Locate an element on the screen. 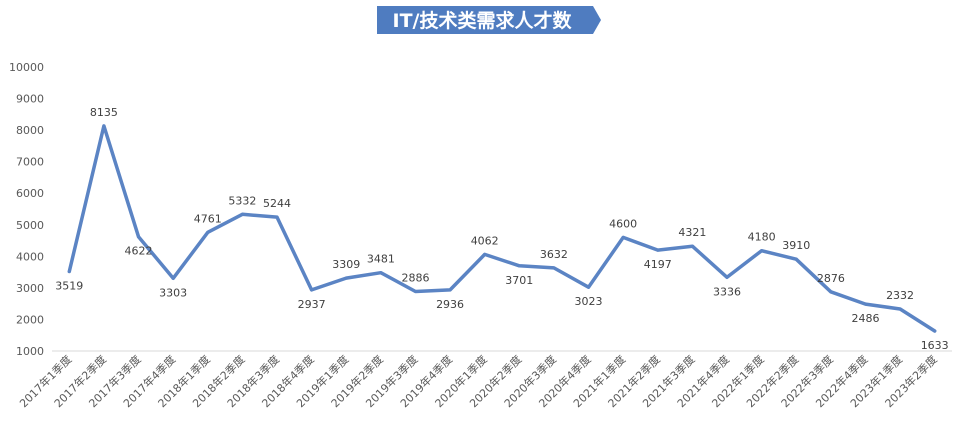 The image size is (964, 426). data-label: 3023 is located at coordinates (589, 301).